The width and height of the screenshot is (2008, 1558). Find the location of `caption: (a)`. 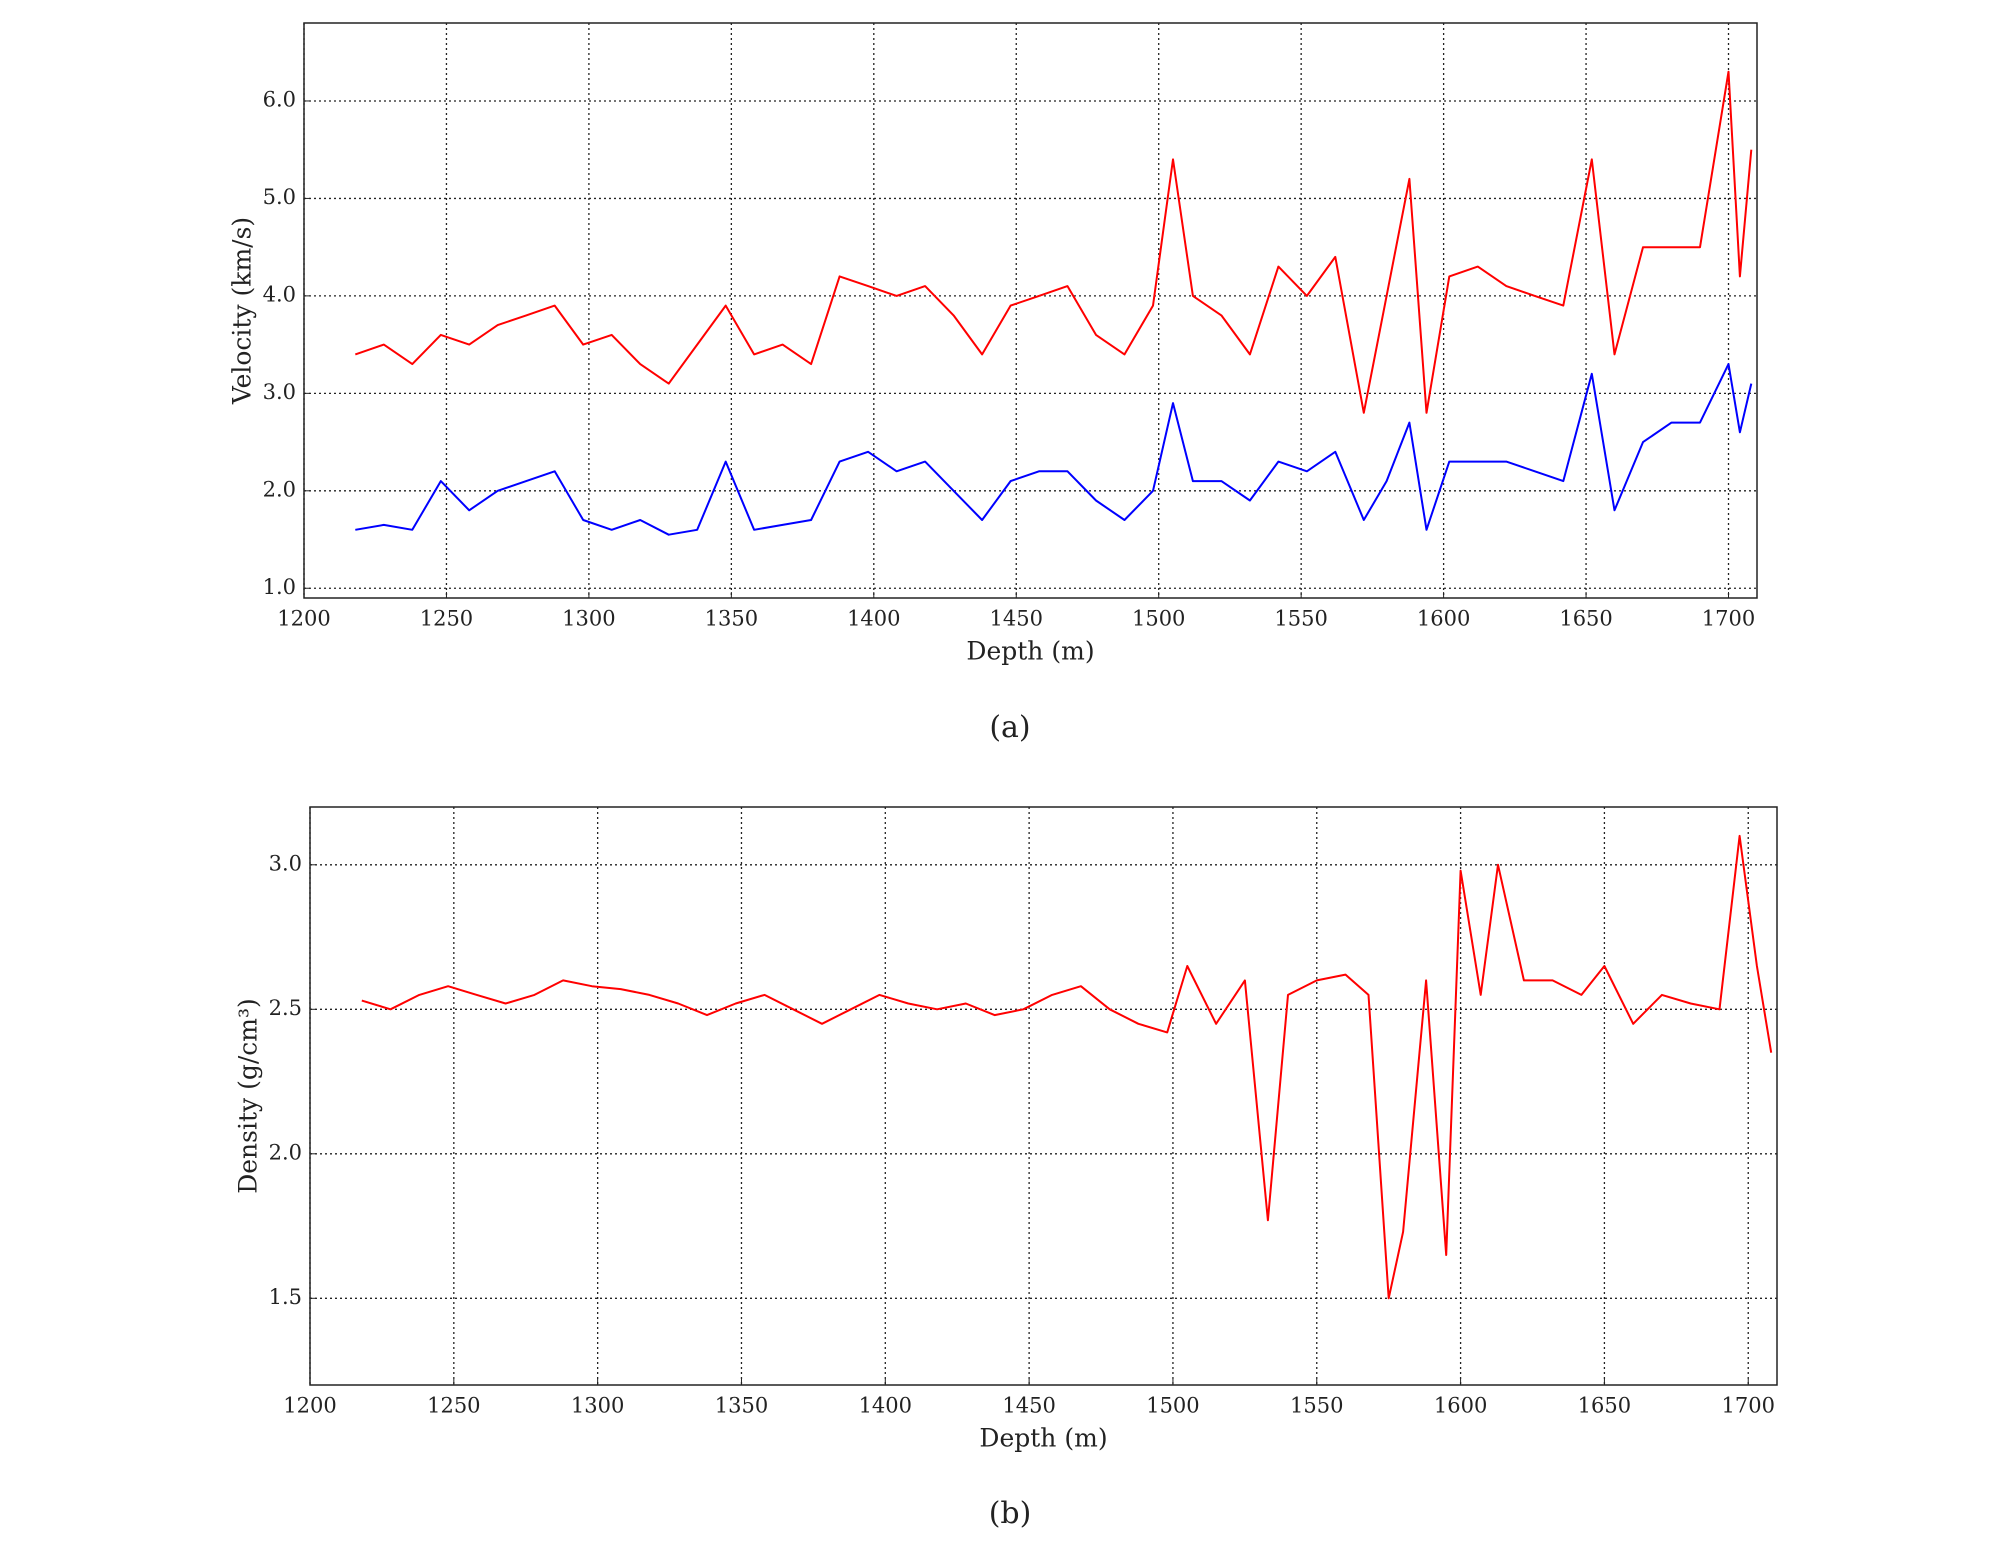

caption: (a) is located at coordinates (1009, 727).